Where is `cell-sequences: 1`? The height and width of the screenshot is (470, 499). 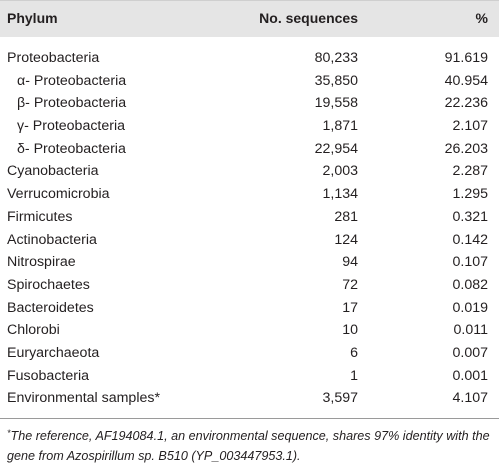
cell-sequences: 1 is located at coordinates (354, 375).